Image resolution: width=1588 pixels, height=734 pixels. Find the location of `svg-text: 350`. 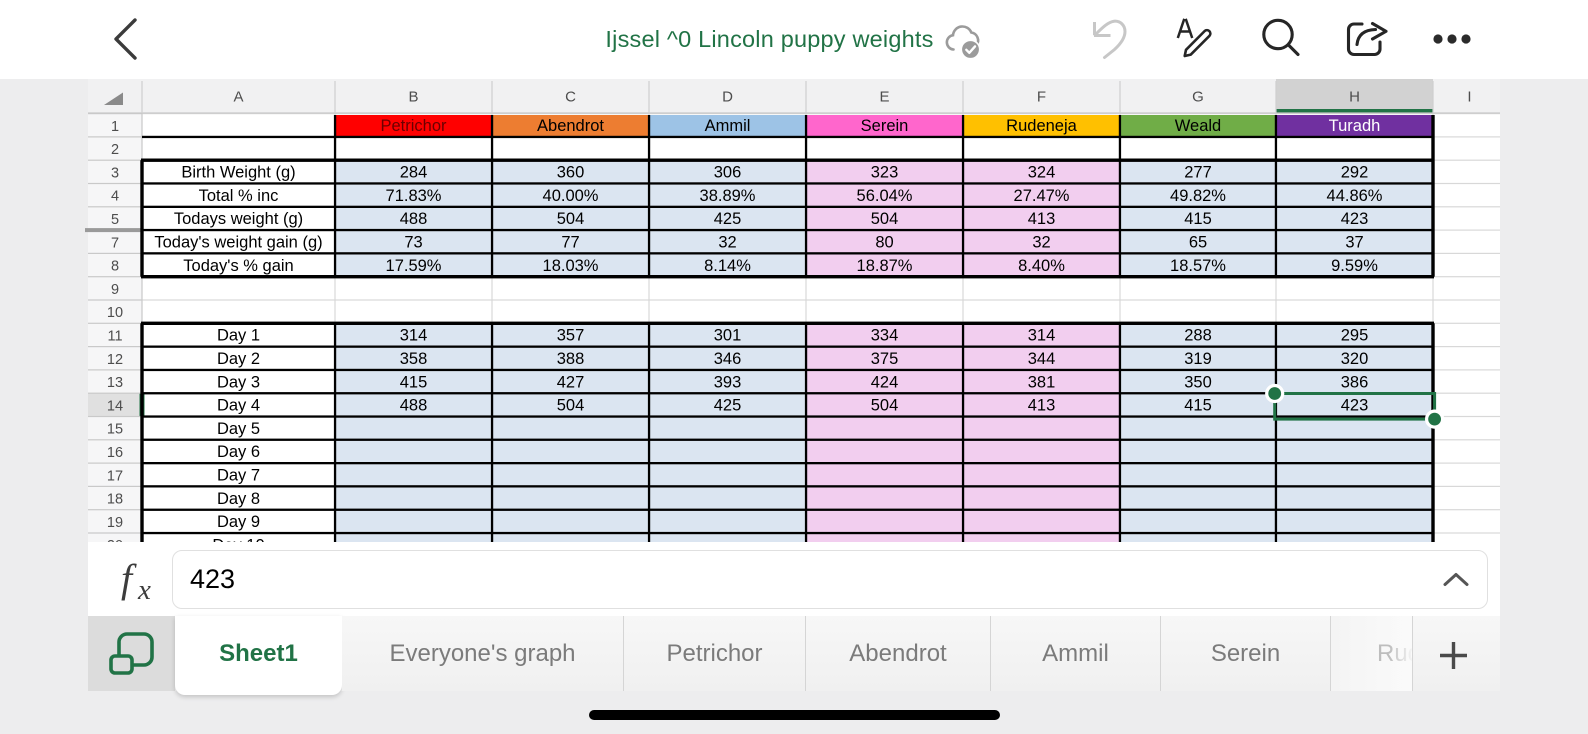

svg-text: 350 is located at coordinates (1198, 382).